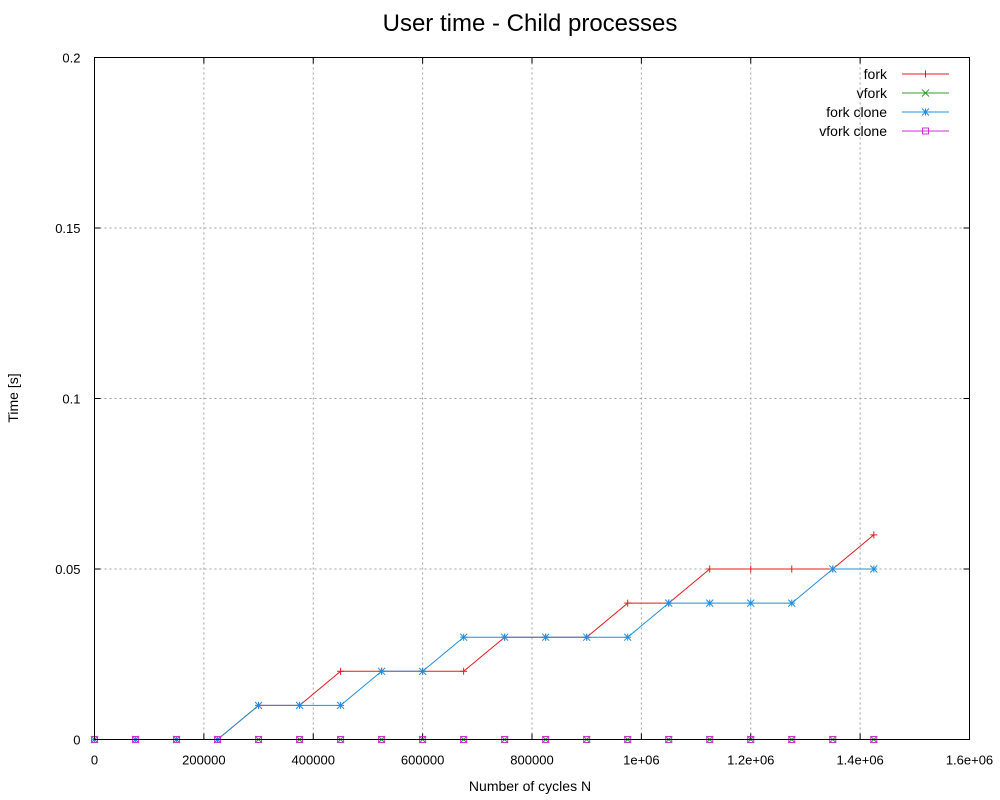 The width and height of the screenshot is (1000, 800). I want to click on y-axis-label: Time [s], so click(13, 397).